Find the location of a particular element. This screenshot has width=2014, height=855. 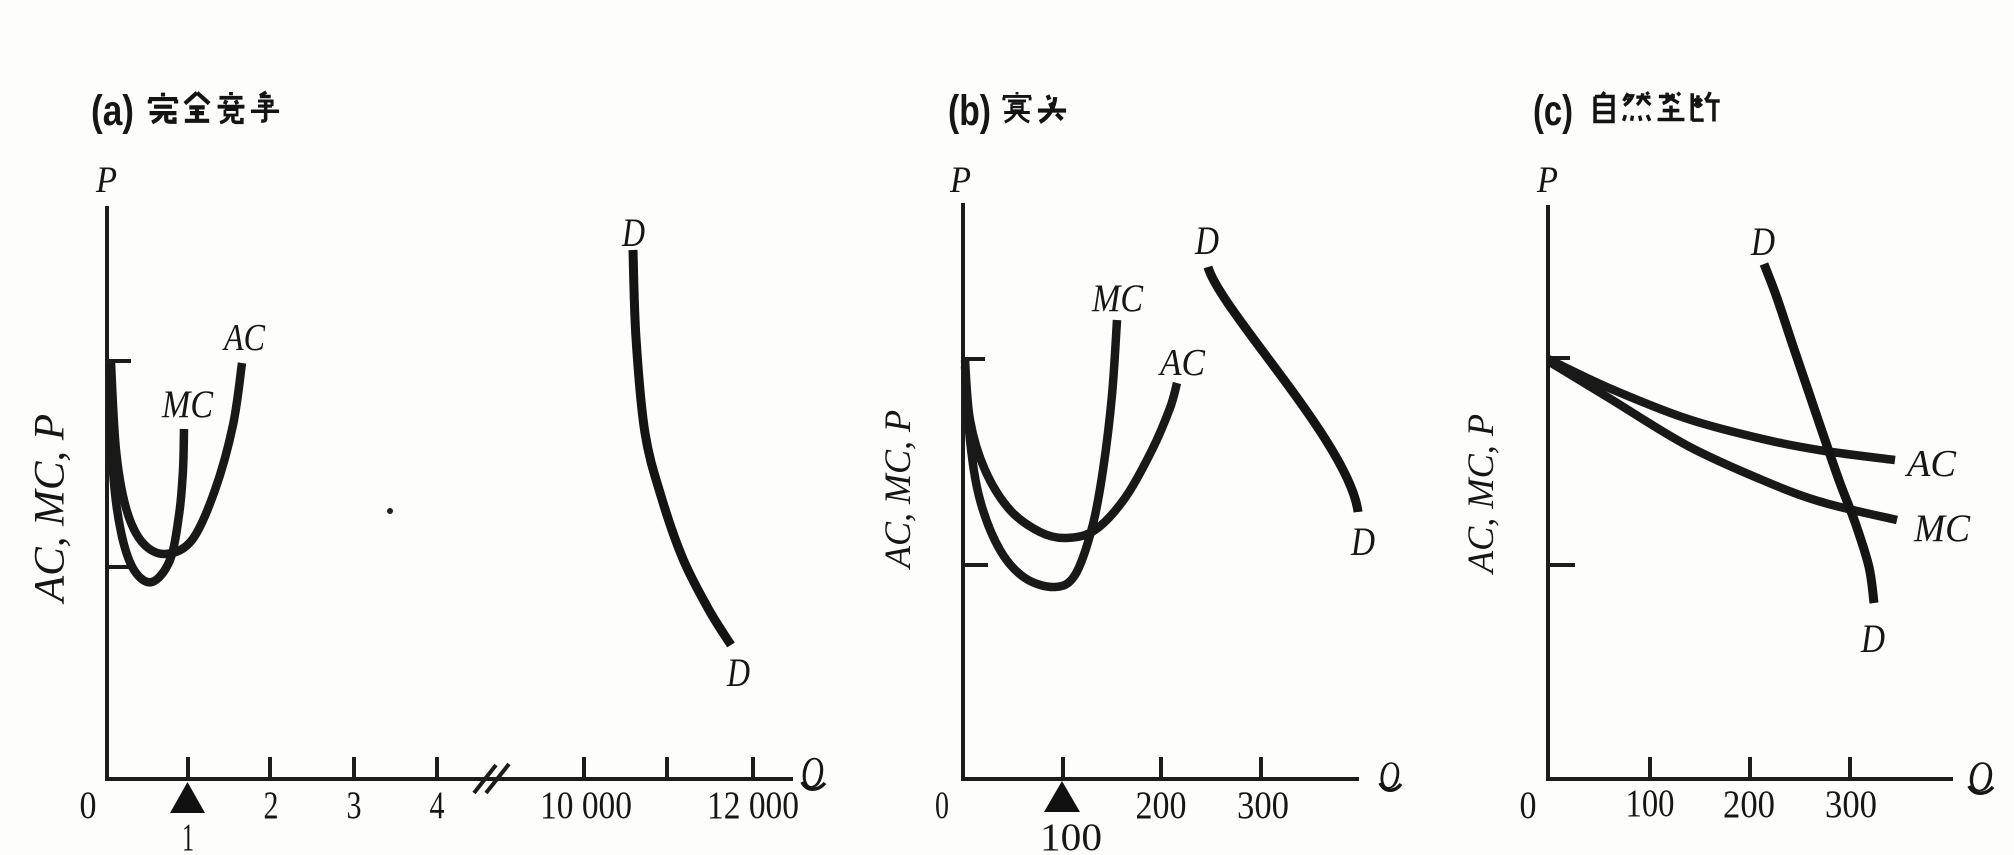

svg-text: 1 is located at coordinates (188, 835).